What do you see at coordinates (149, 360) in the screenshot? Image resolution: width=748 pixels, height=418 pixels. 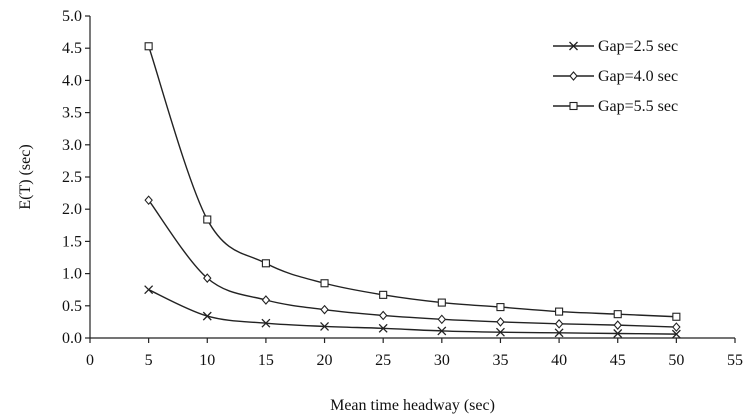 I see `x-tick-label: 5` at bounding box center [149, 360].